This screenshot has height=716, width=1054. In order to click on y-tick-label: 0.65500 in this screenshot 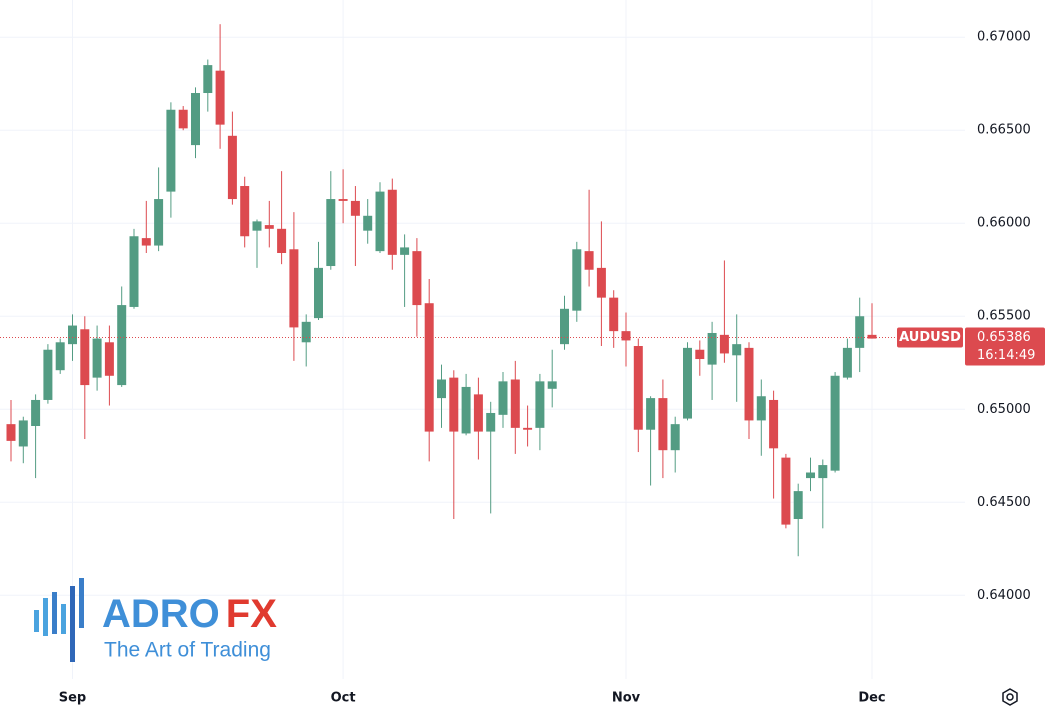, I will do `click(1004, 316)`.